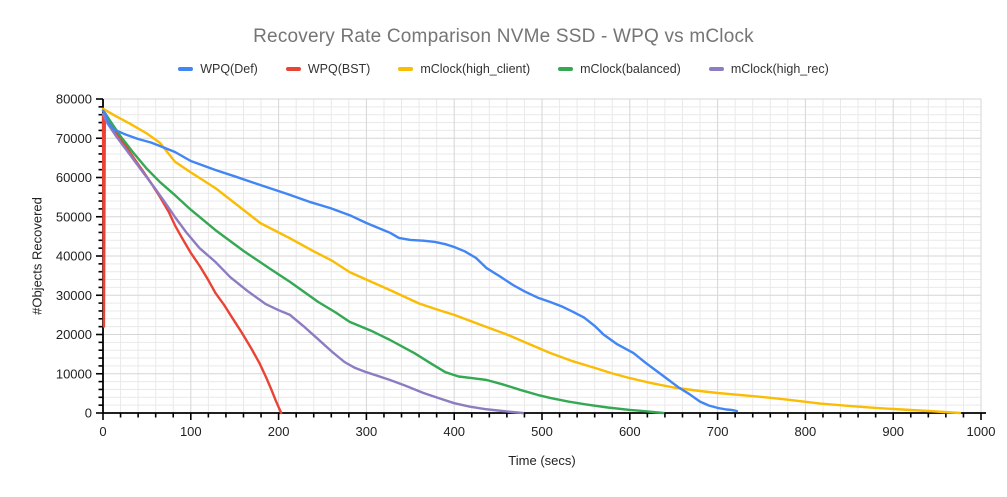 This screenshot has width=1007, height=497. What do you see at coordinates (229, 69) in the screenshot?
I see `legend-label: WPQ(Def)` at bounding box center [229, 69].